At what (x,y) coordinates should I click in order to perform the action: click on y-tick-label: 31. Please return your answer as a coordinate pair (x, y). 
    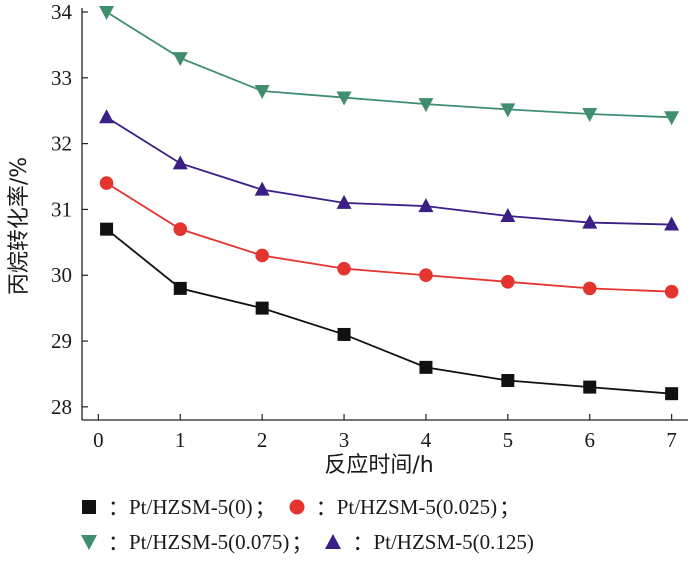
    Looking at the image, I should click on (61, 209).